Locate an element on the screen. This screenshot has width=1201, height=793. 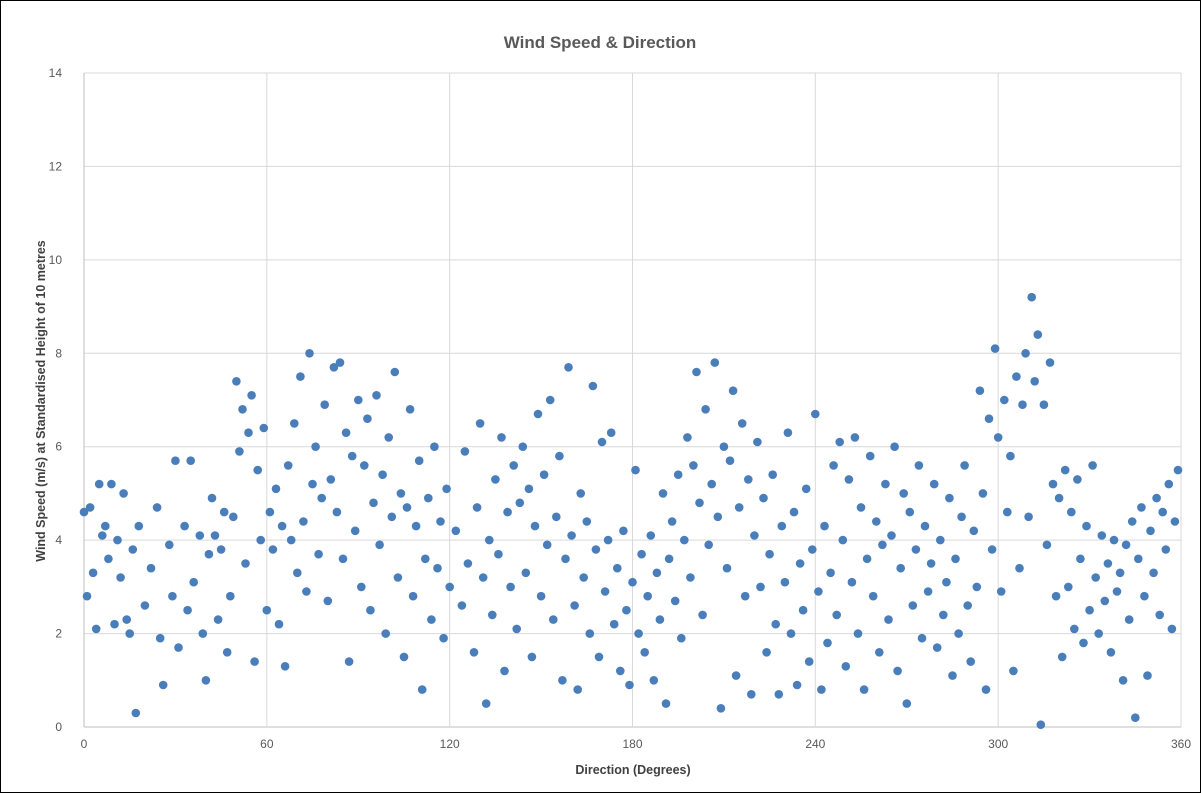
x-tick-label: 240 is located at coordinates (815, 744).